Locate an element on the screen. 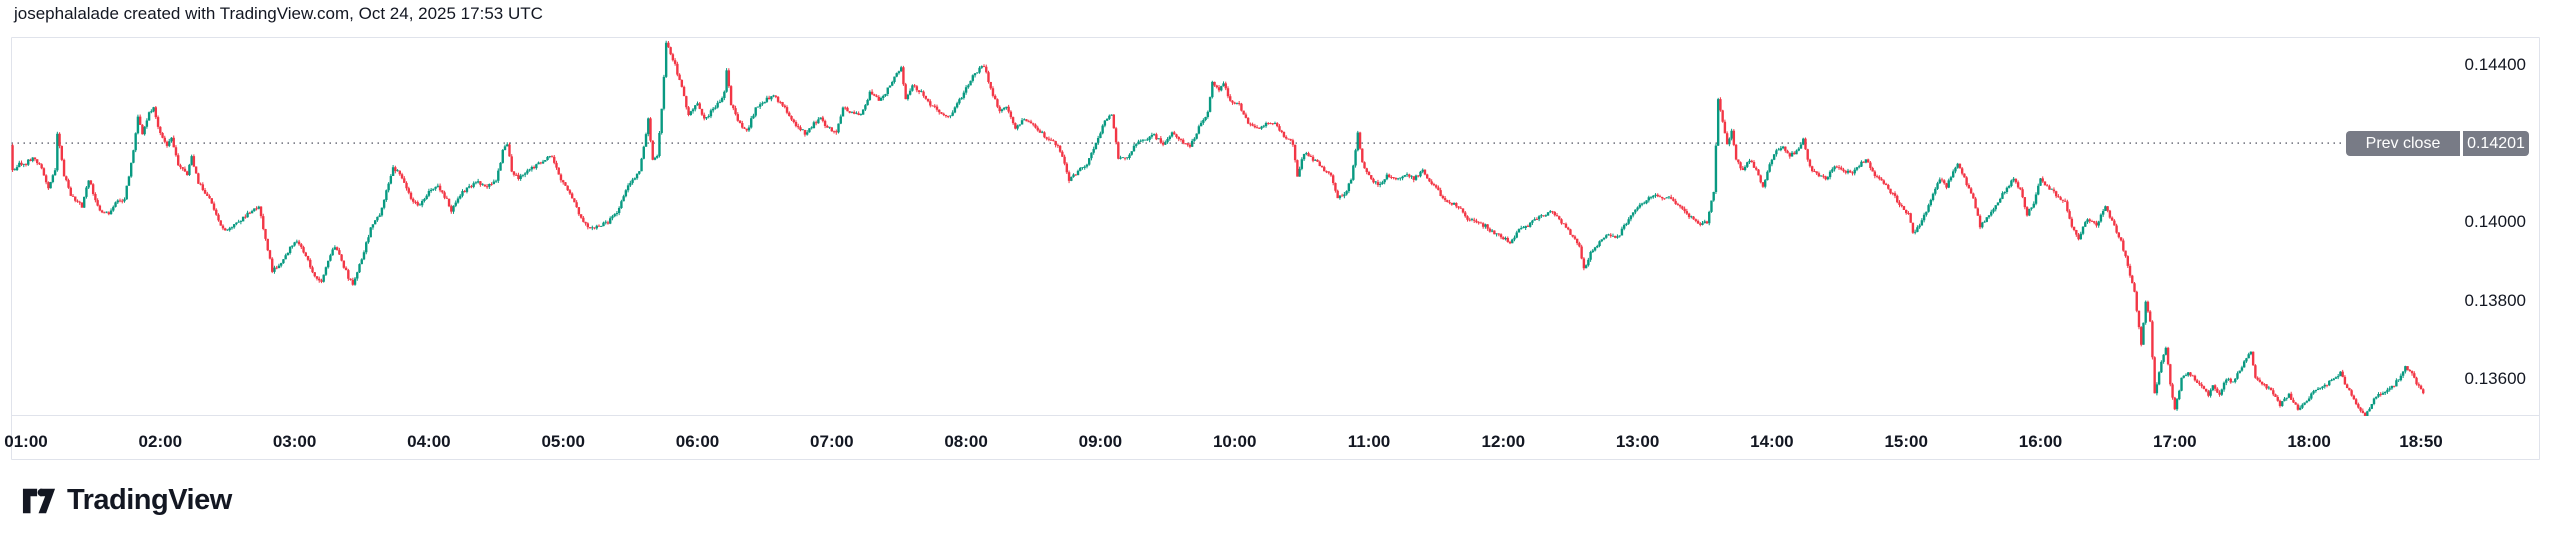  time-axis-label: 13:00 is located at coordinates (1637, 441).